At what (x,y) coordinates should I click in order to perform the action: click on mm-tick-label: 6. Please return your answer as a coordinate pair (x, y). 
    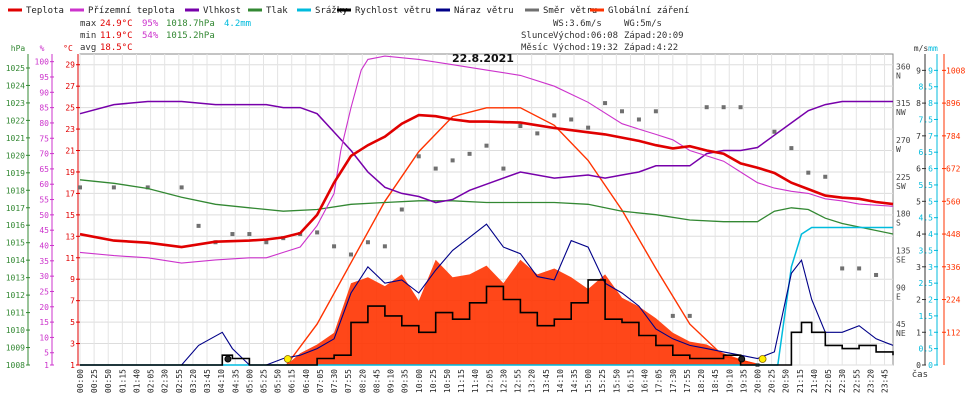
    Looking at the image, I should click on (930, 169).